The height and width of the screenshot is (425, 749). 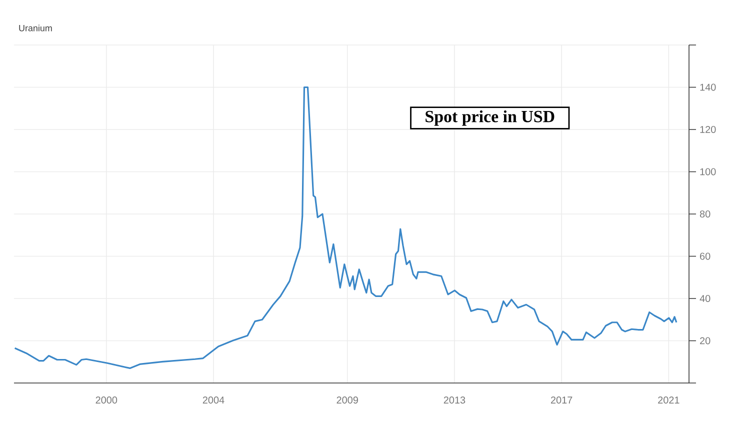 What do you see at coordinates (705, 214) in the screenshot?
I see `y-tick-label: 80` at bounding box center [705, 214].